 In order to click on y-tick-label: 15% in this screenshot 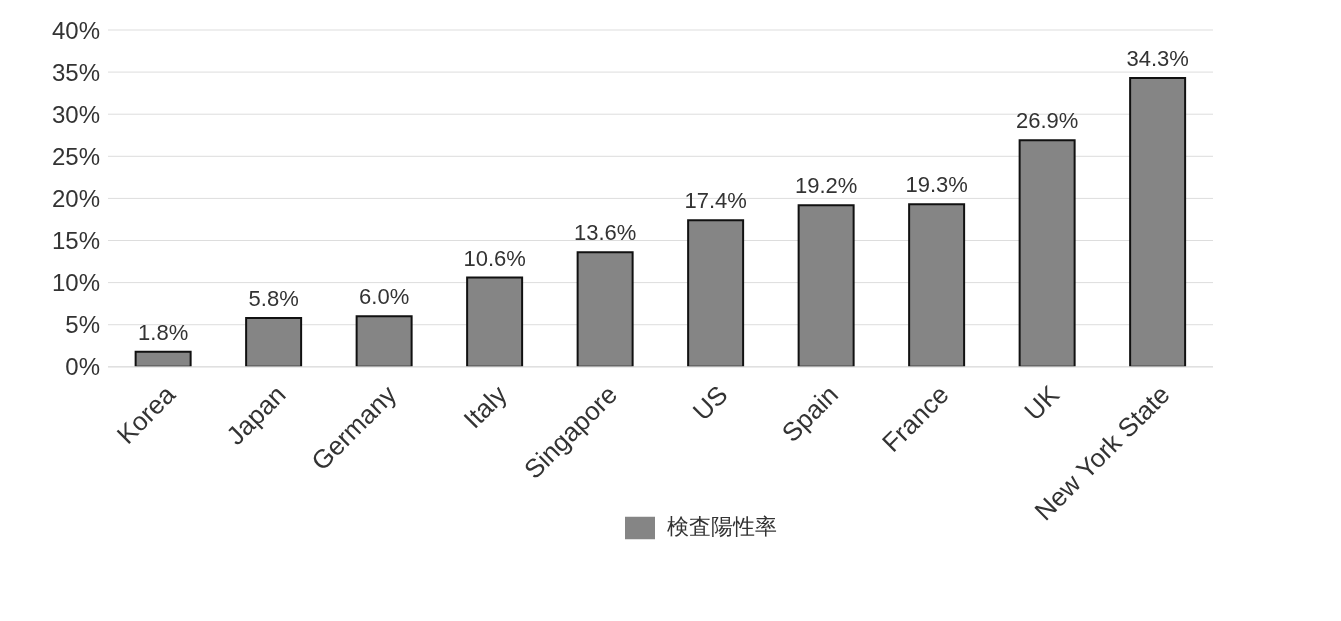, I will do `click(75, 241)`.